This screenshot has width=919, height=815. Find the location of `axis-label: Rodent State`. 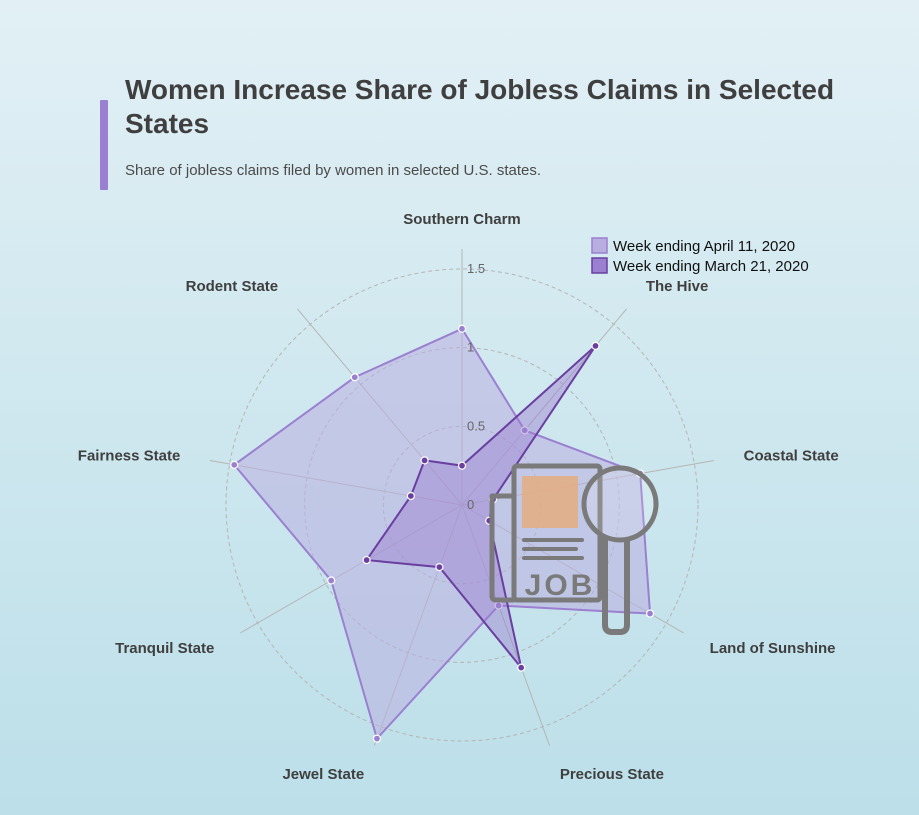

axis-label: Rodent State is located at coordinates (232, 286).